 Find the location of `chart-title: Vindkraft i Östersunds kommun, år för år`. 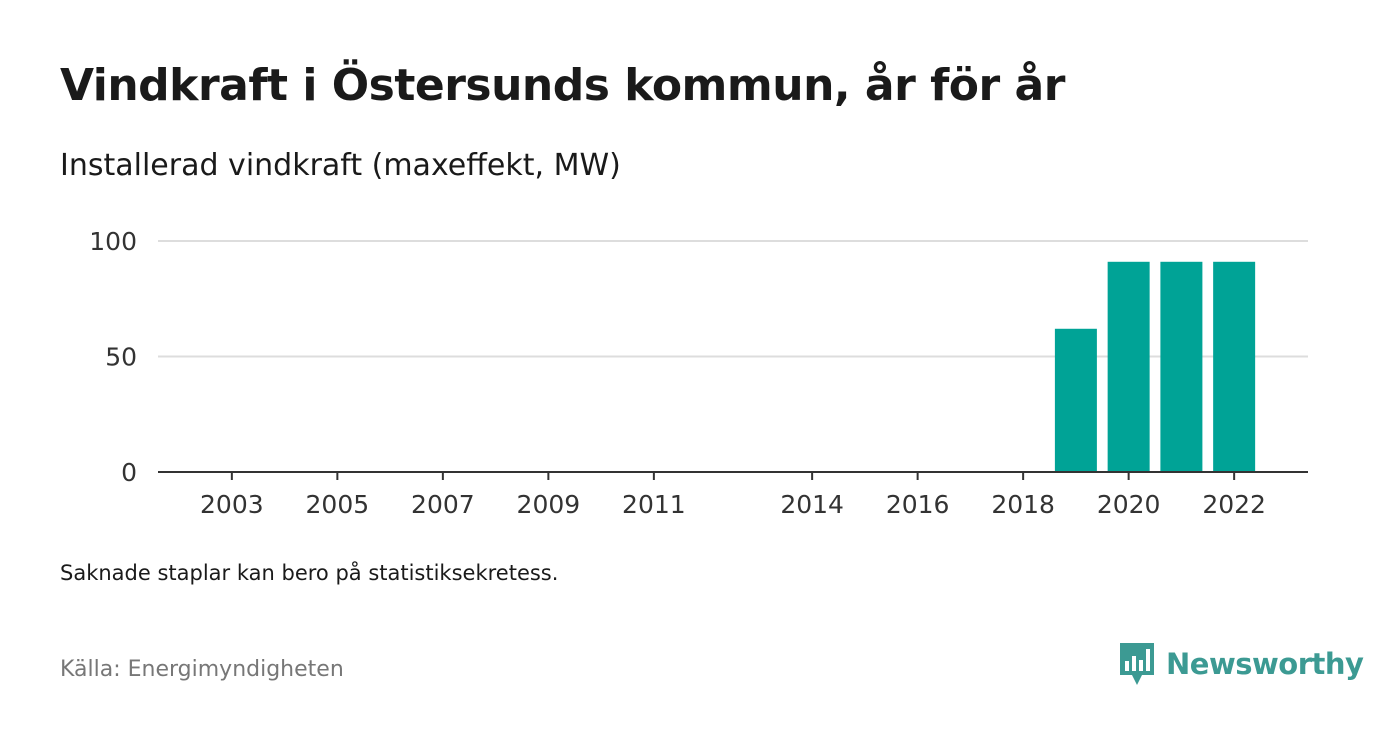

chart-title: Vindkraft i Östersunds kommun, år för år is located at coordinates (562, 85).